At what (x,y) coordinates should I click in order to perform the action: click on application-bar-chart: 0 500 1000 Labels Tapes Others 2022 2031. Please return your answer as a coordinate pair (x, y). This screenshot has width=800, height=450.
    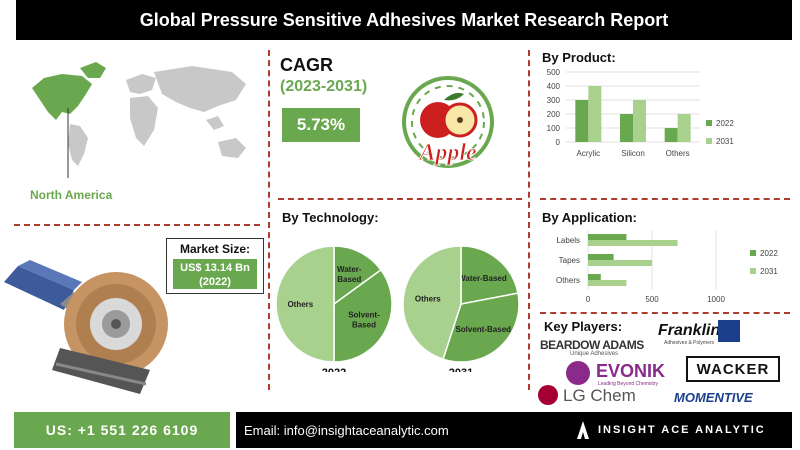
    Looking at the image, I should click on (667, 267).